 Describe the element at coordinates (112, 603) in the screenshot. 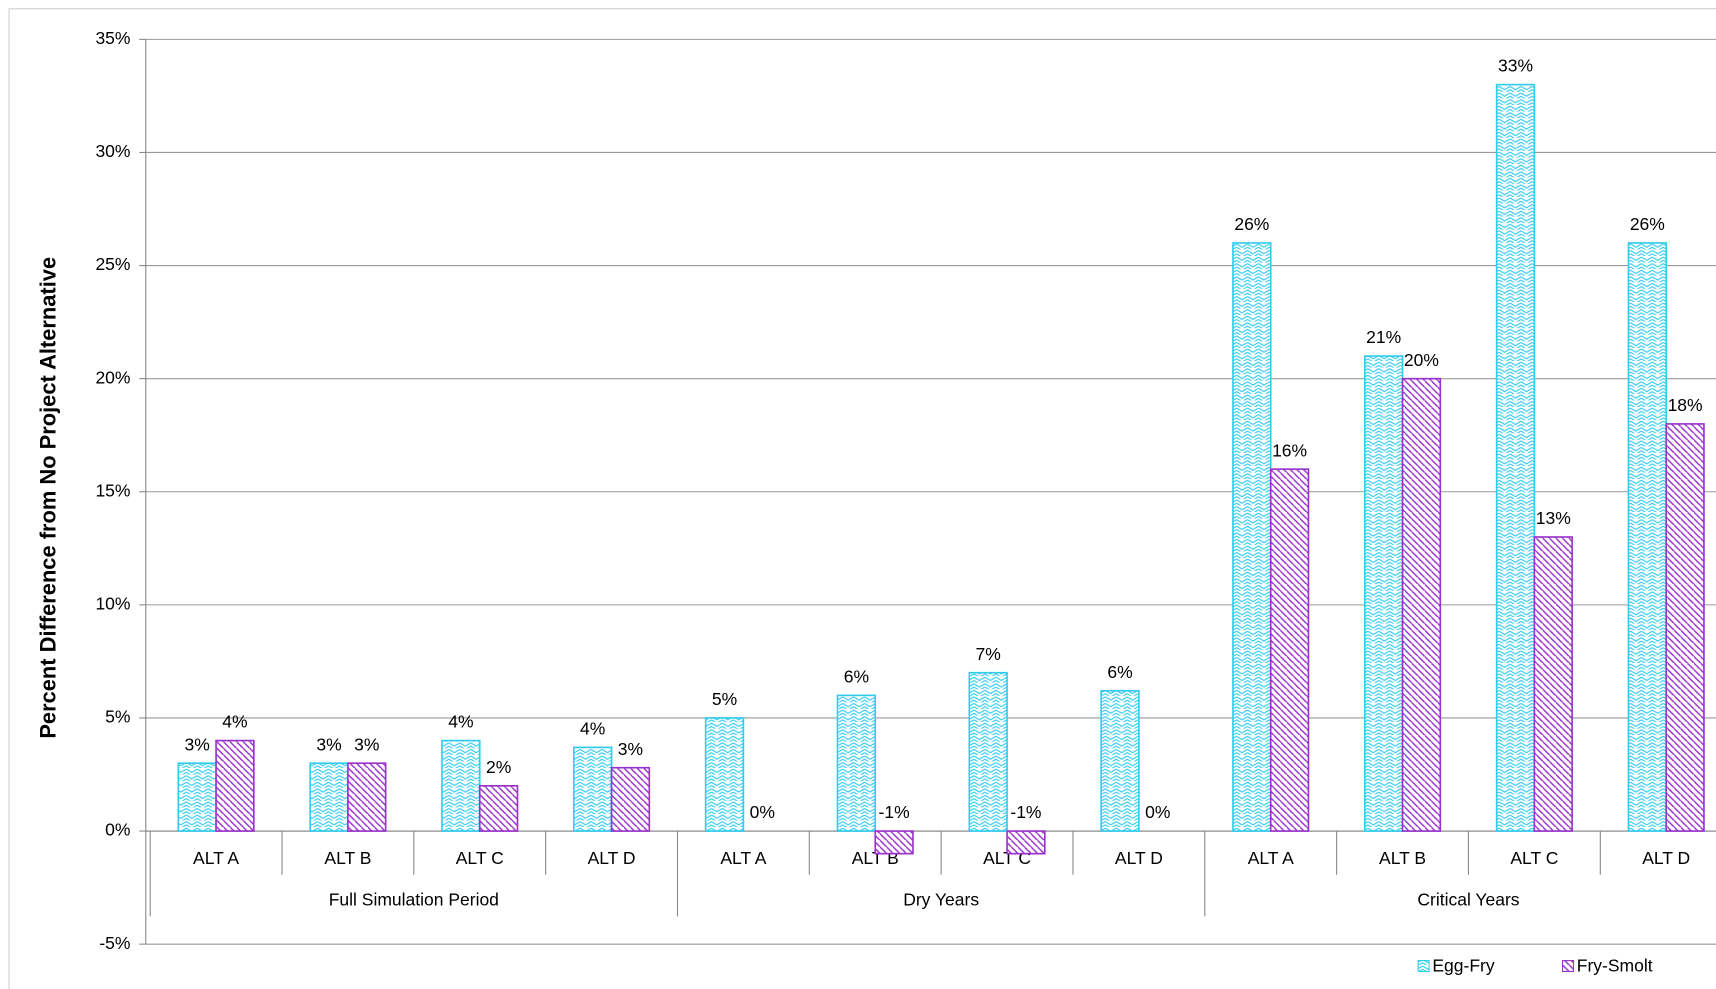

I see `y-tick-label: 10%` at that location.